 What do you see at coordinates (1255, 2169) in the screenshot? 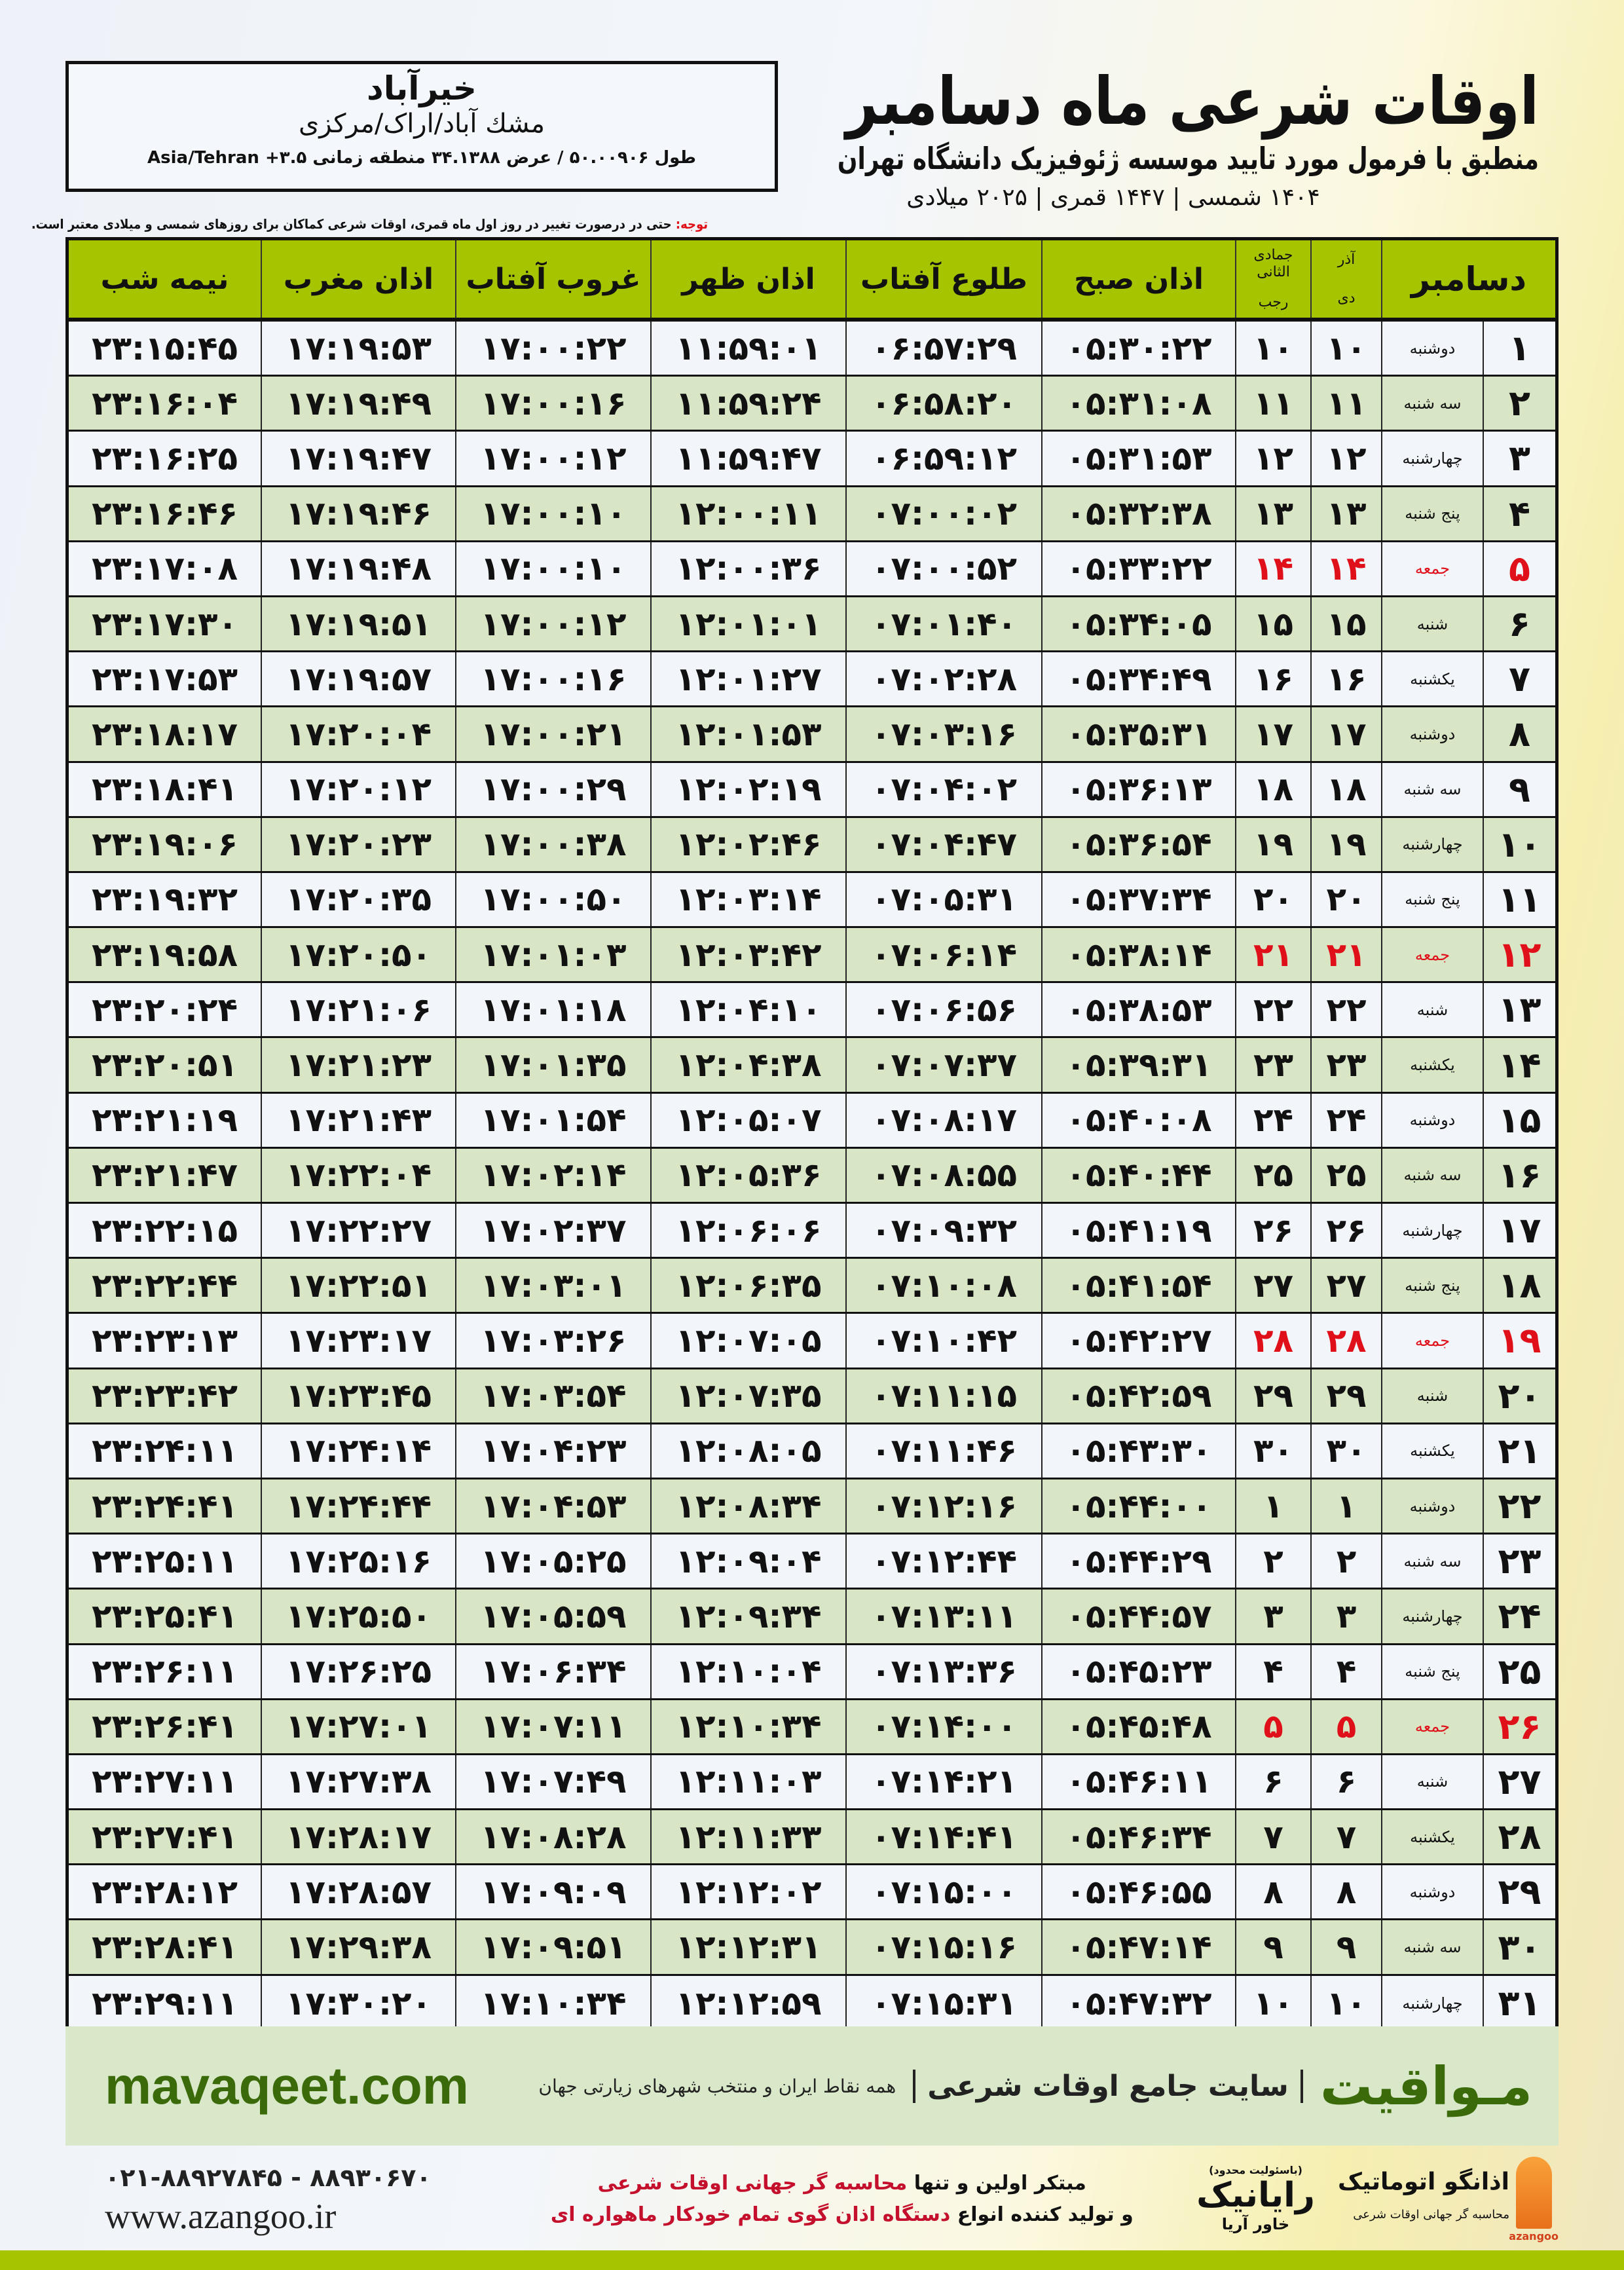
I see `rayanik-small: (باسئولیت محدود)` at bounding box center [1255, 2169].